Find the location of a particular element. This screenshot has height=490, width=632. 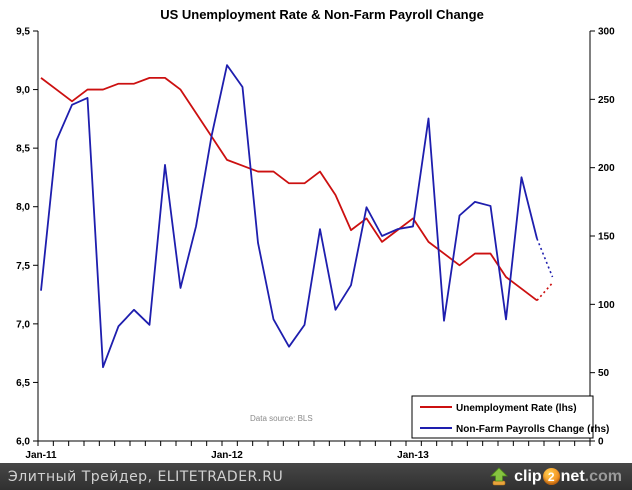

x-axis-ticks is located at coordinates (314, 443).